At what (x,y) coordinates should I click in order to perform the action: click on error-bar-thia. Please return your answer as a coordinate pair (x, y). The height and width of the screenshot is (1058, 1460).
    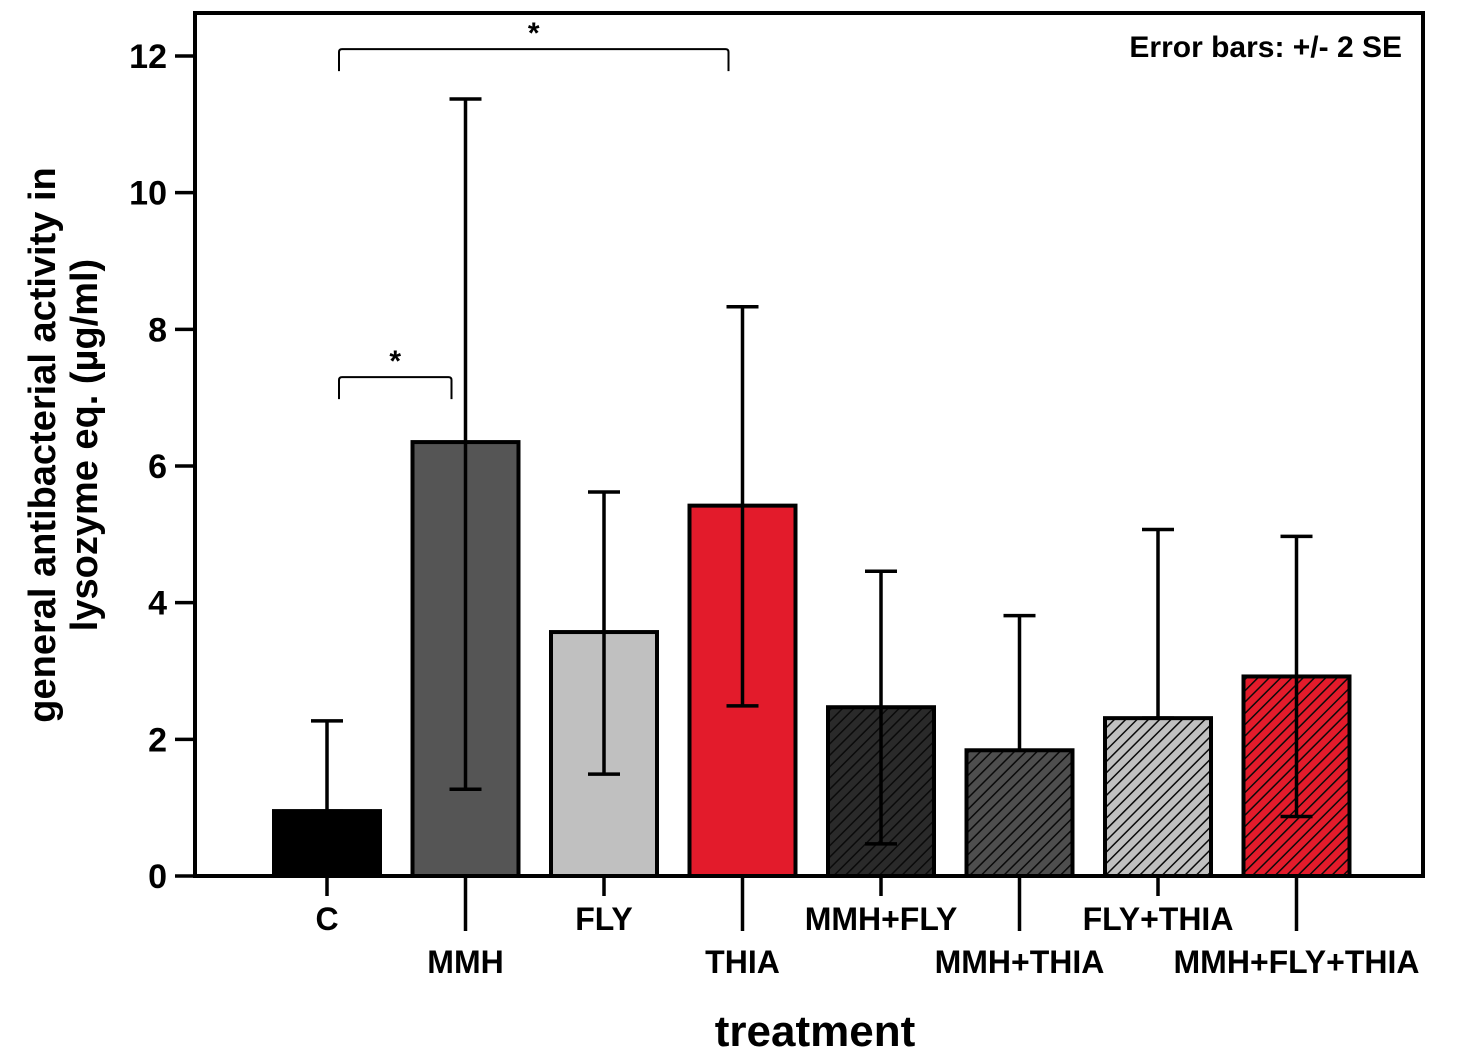
    Looking at the image, I should click on (742, 506).